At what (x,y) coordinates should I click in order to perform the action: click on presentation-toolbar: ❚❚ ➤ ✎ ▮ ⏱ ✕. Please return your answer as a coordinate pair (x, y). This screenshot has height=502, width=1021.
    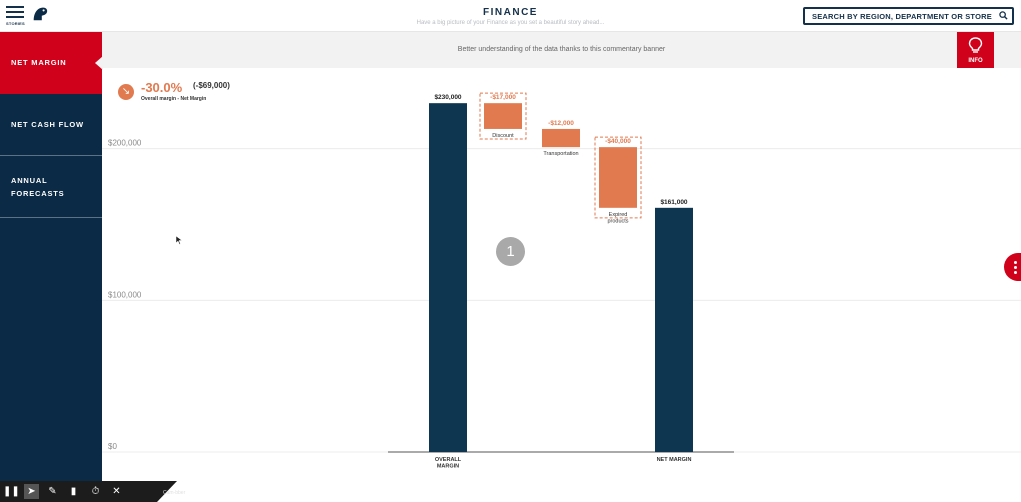
    Looking at the image, I should click on (88, 491).